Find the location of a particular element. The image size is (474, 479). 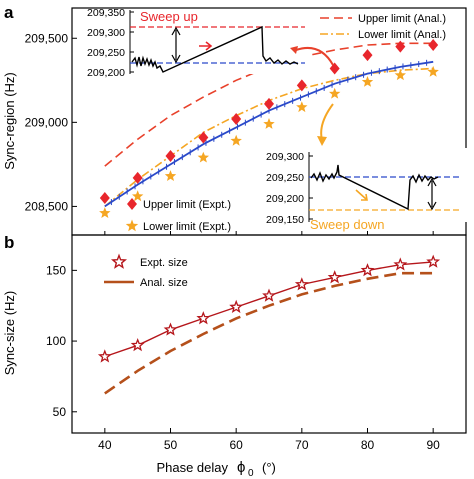

legend-lower-expt: Lower limit (Expt.) is located at coordinates (187, 227).